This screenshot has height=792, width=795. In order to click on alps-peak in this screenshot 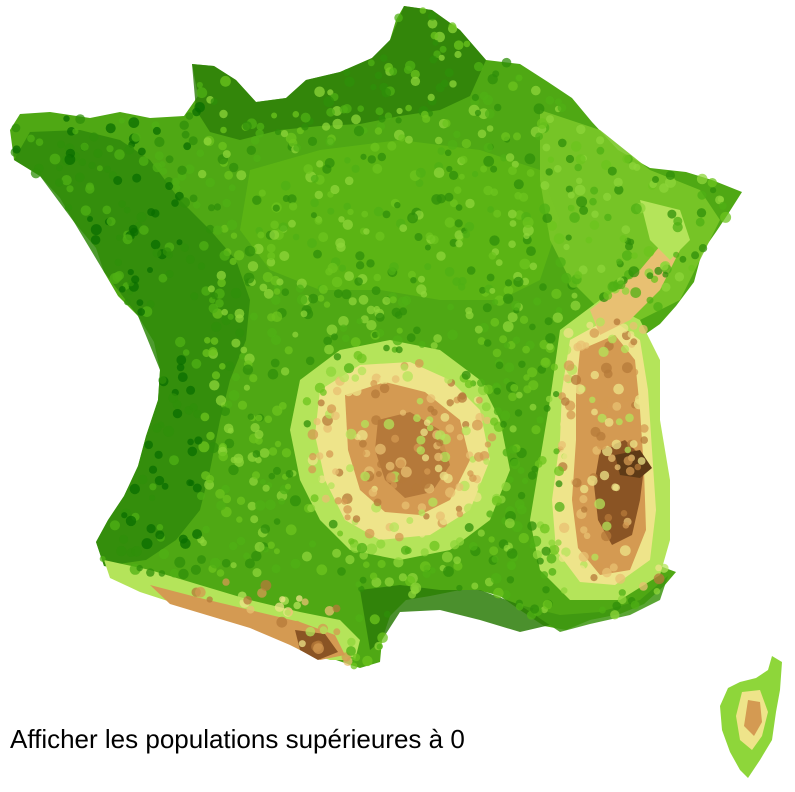, I will do `click(633, 464)`.